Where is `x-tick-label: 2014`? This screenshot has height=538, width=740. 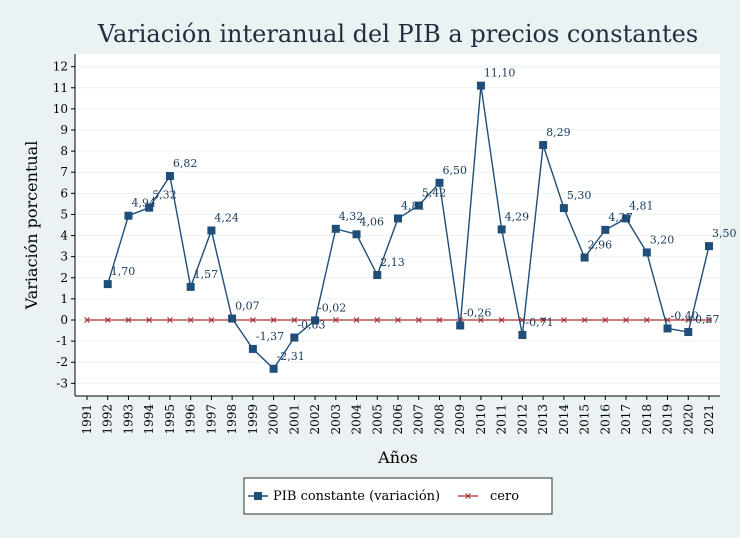
x-tick-label: 2014 is located at coordinates (564, 419).